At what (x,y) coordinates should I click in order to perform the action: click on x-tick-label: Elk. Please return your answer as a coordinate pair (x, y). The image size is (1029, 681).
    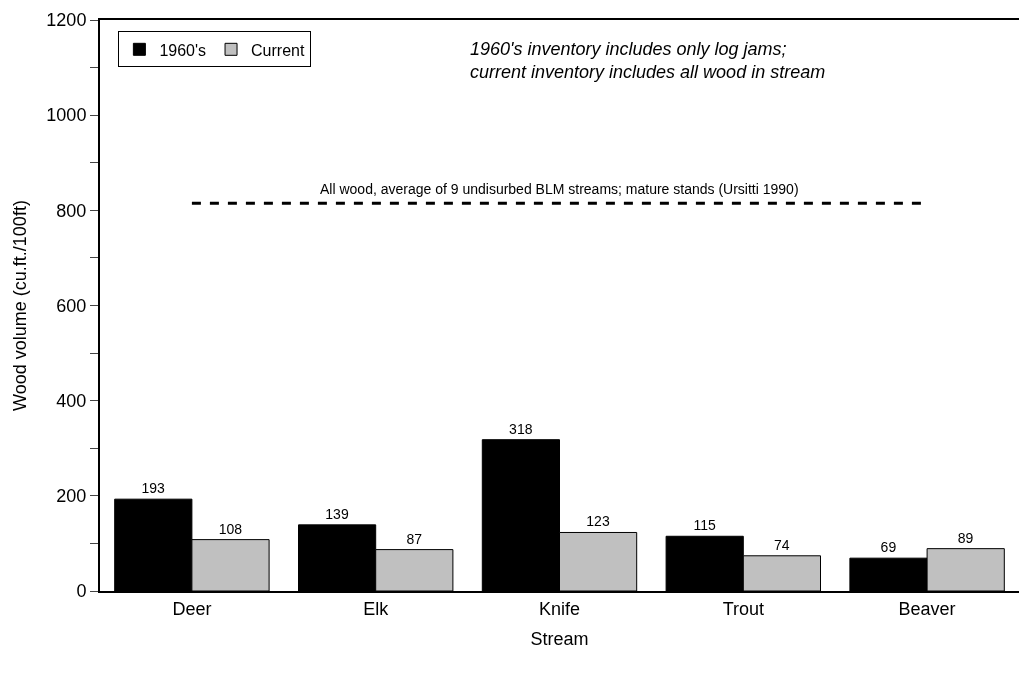
    Looking at the image, I should click on (376, 608).